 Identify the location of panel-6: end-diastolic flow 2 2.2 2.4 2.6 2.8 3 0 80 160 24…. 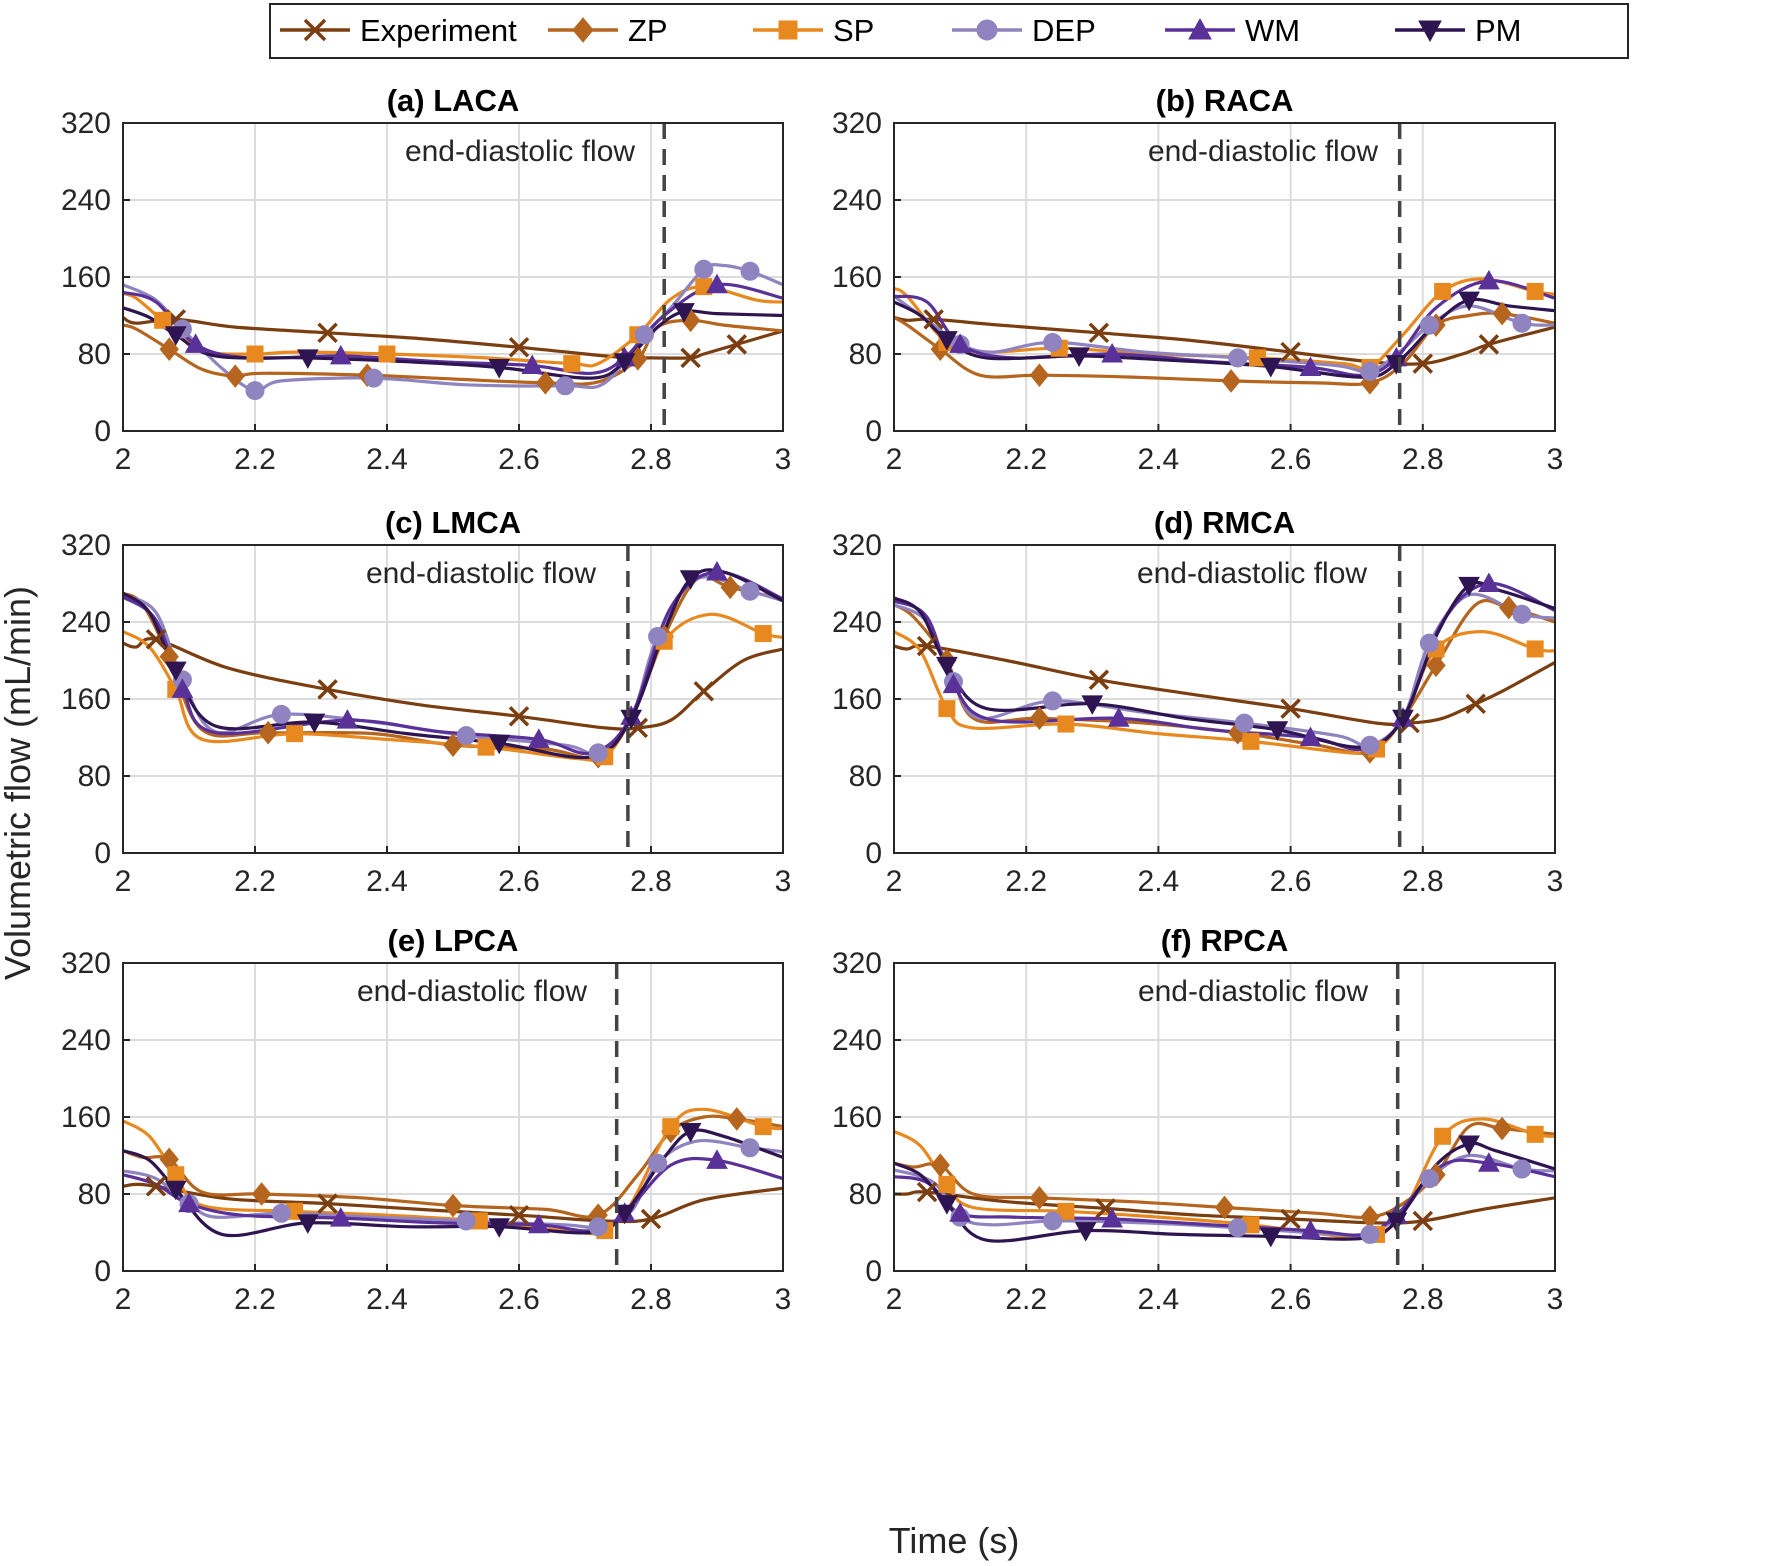
(1197, 1119).